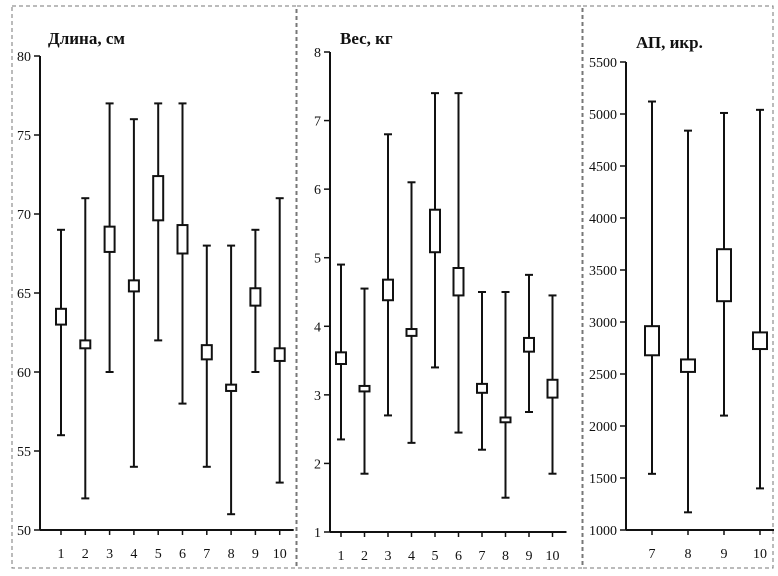  Describe the element at coordinates (24, 294) in the screenshot. I see `length-y-tick-label: 65` at that location.